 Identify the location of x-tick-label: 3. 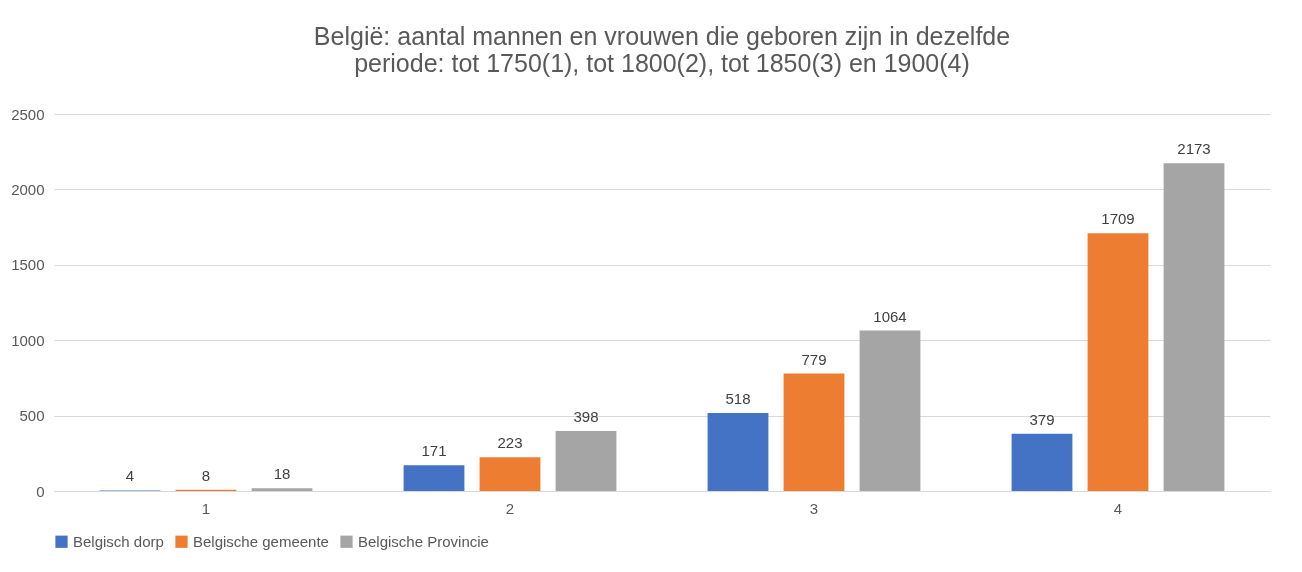
(814, 508).